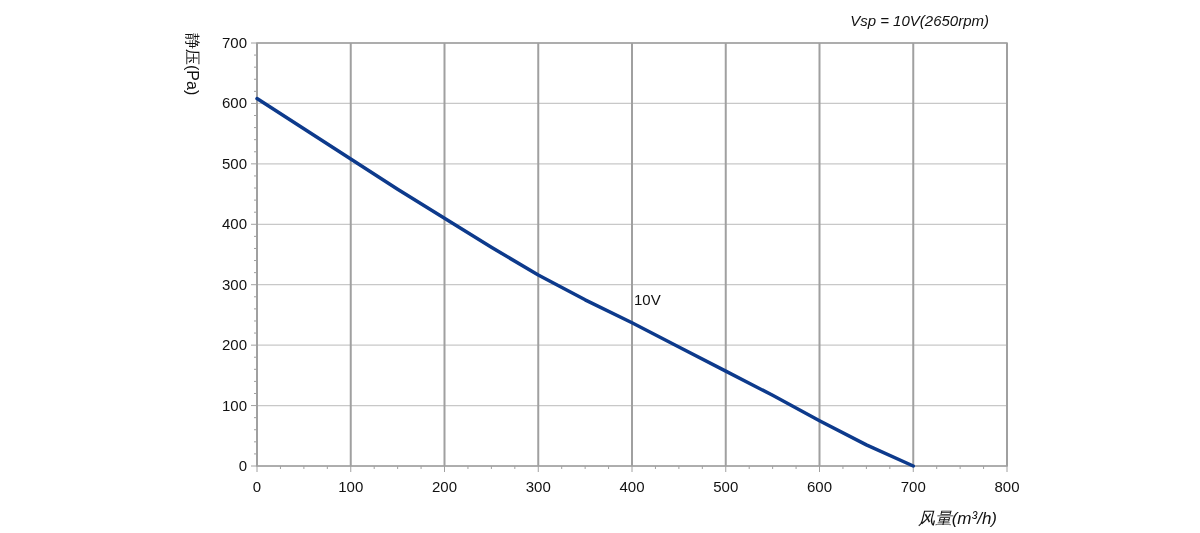  Describe the element at coordinates (647, 299) in the screenshot. I see `series-label: 10V` at that location.